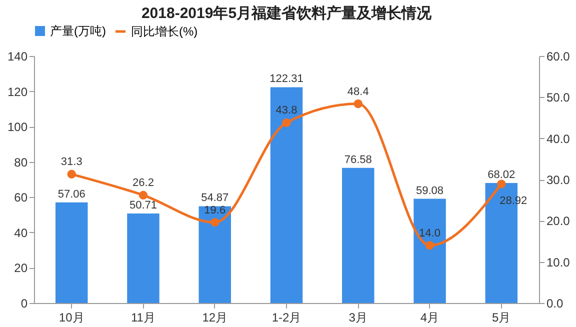  What do you see at coordinates (287, 110) in the screenshot?
I see `data-label: 43.8` at bounding box center [287, 110].